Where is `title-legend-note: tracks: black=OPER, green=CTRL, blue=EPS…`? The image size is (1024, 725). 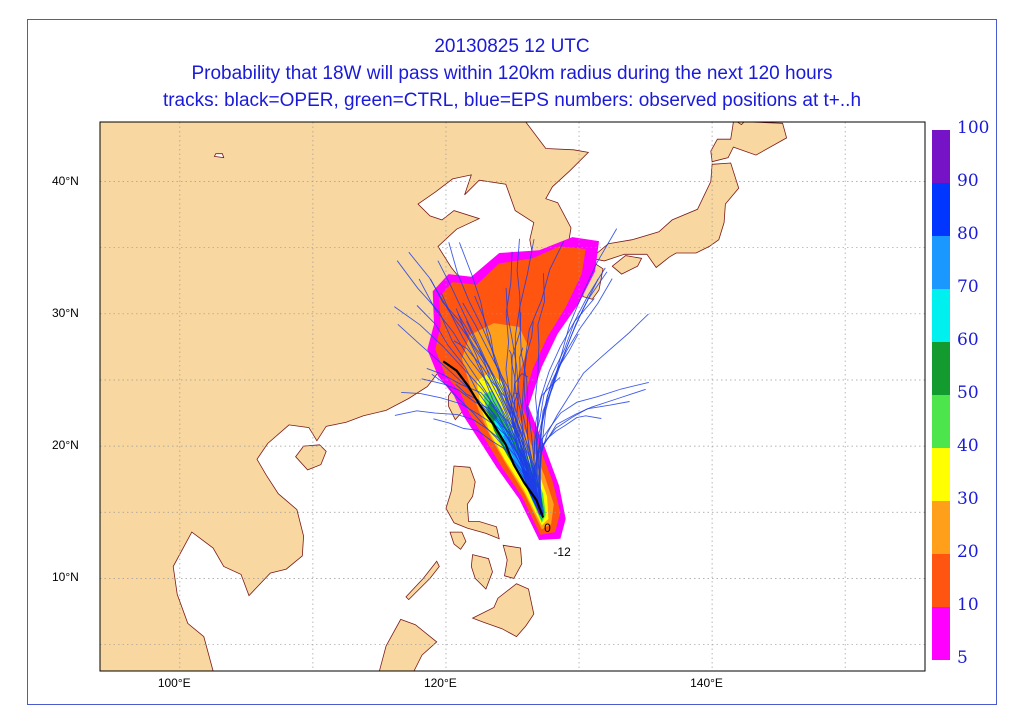
title-legend-note: tracks: black=OPER, green=CTRL, blue=EPS… is located at coordinates (512, 100).